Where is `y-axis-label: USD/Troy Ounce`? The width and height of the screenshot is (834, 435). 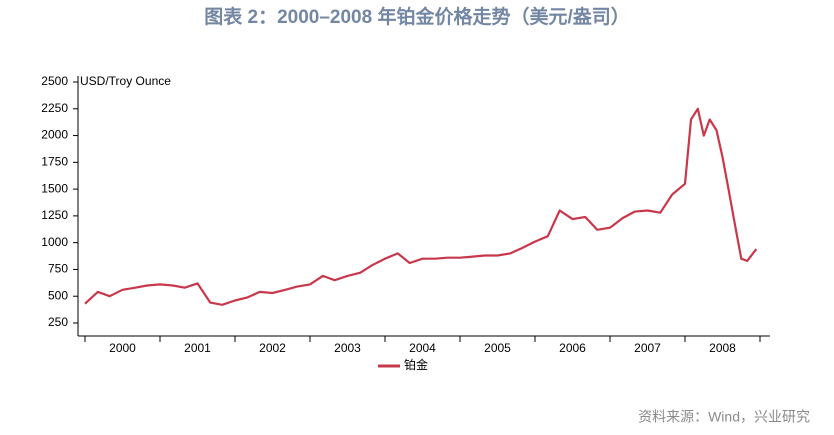 y-axis-label: USD/Troy Ounce is located at coordinates (125, 81).